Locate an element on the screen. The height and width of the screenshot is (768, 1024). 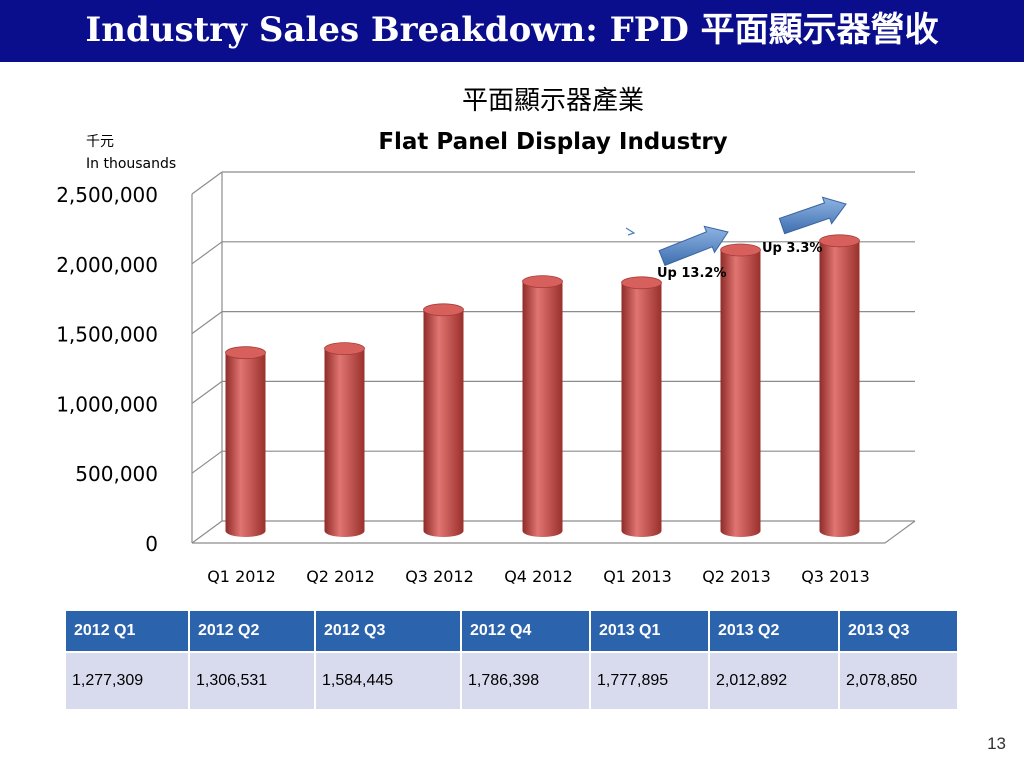
table-cell: 1,584,445 is located at coordinates (388, 680).